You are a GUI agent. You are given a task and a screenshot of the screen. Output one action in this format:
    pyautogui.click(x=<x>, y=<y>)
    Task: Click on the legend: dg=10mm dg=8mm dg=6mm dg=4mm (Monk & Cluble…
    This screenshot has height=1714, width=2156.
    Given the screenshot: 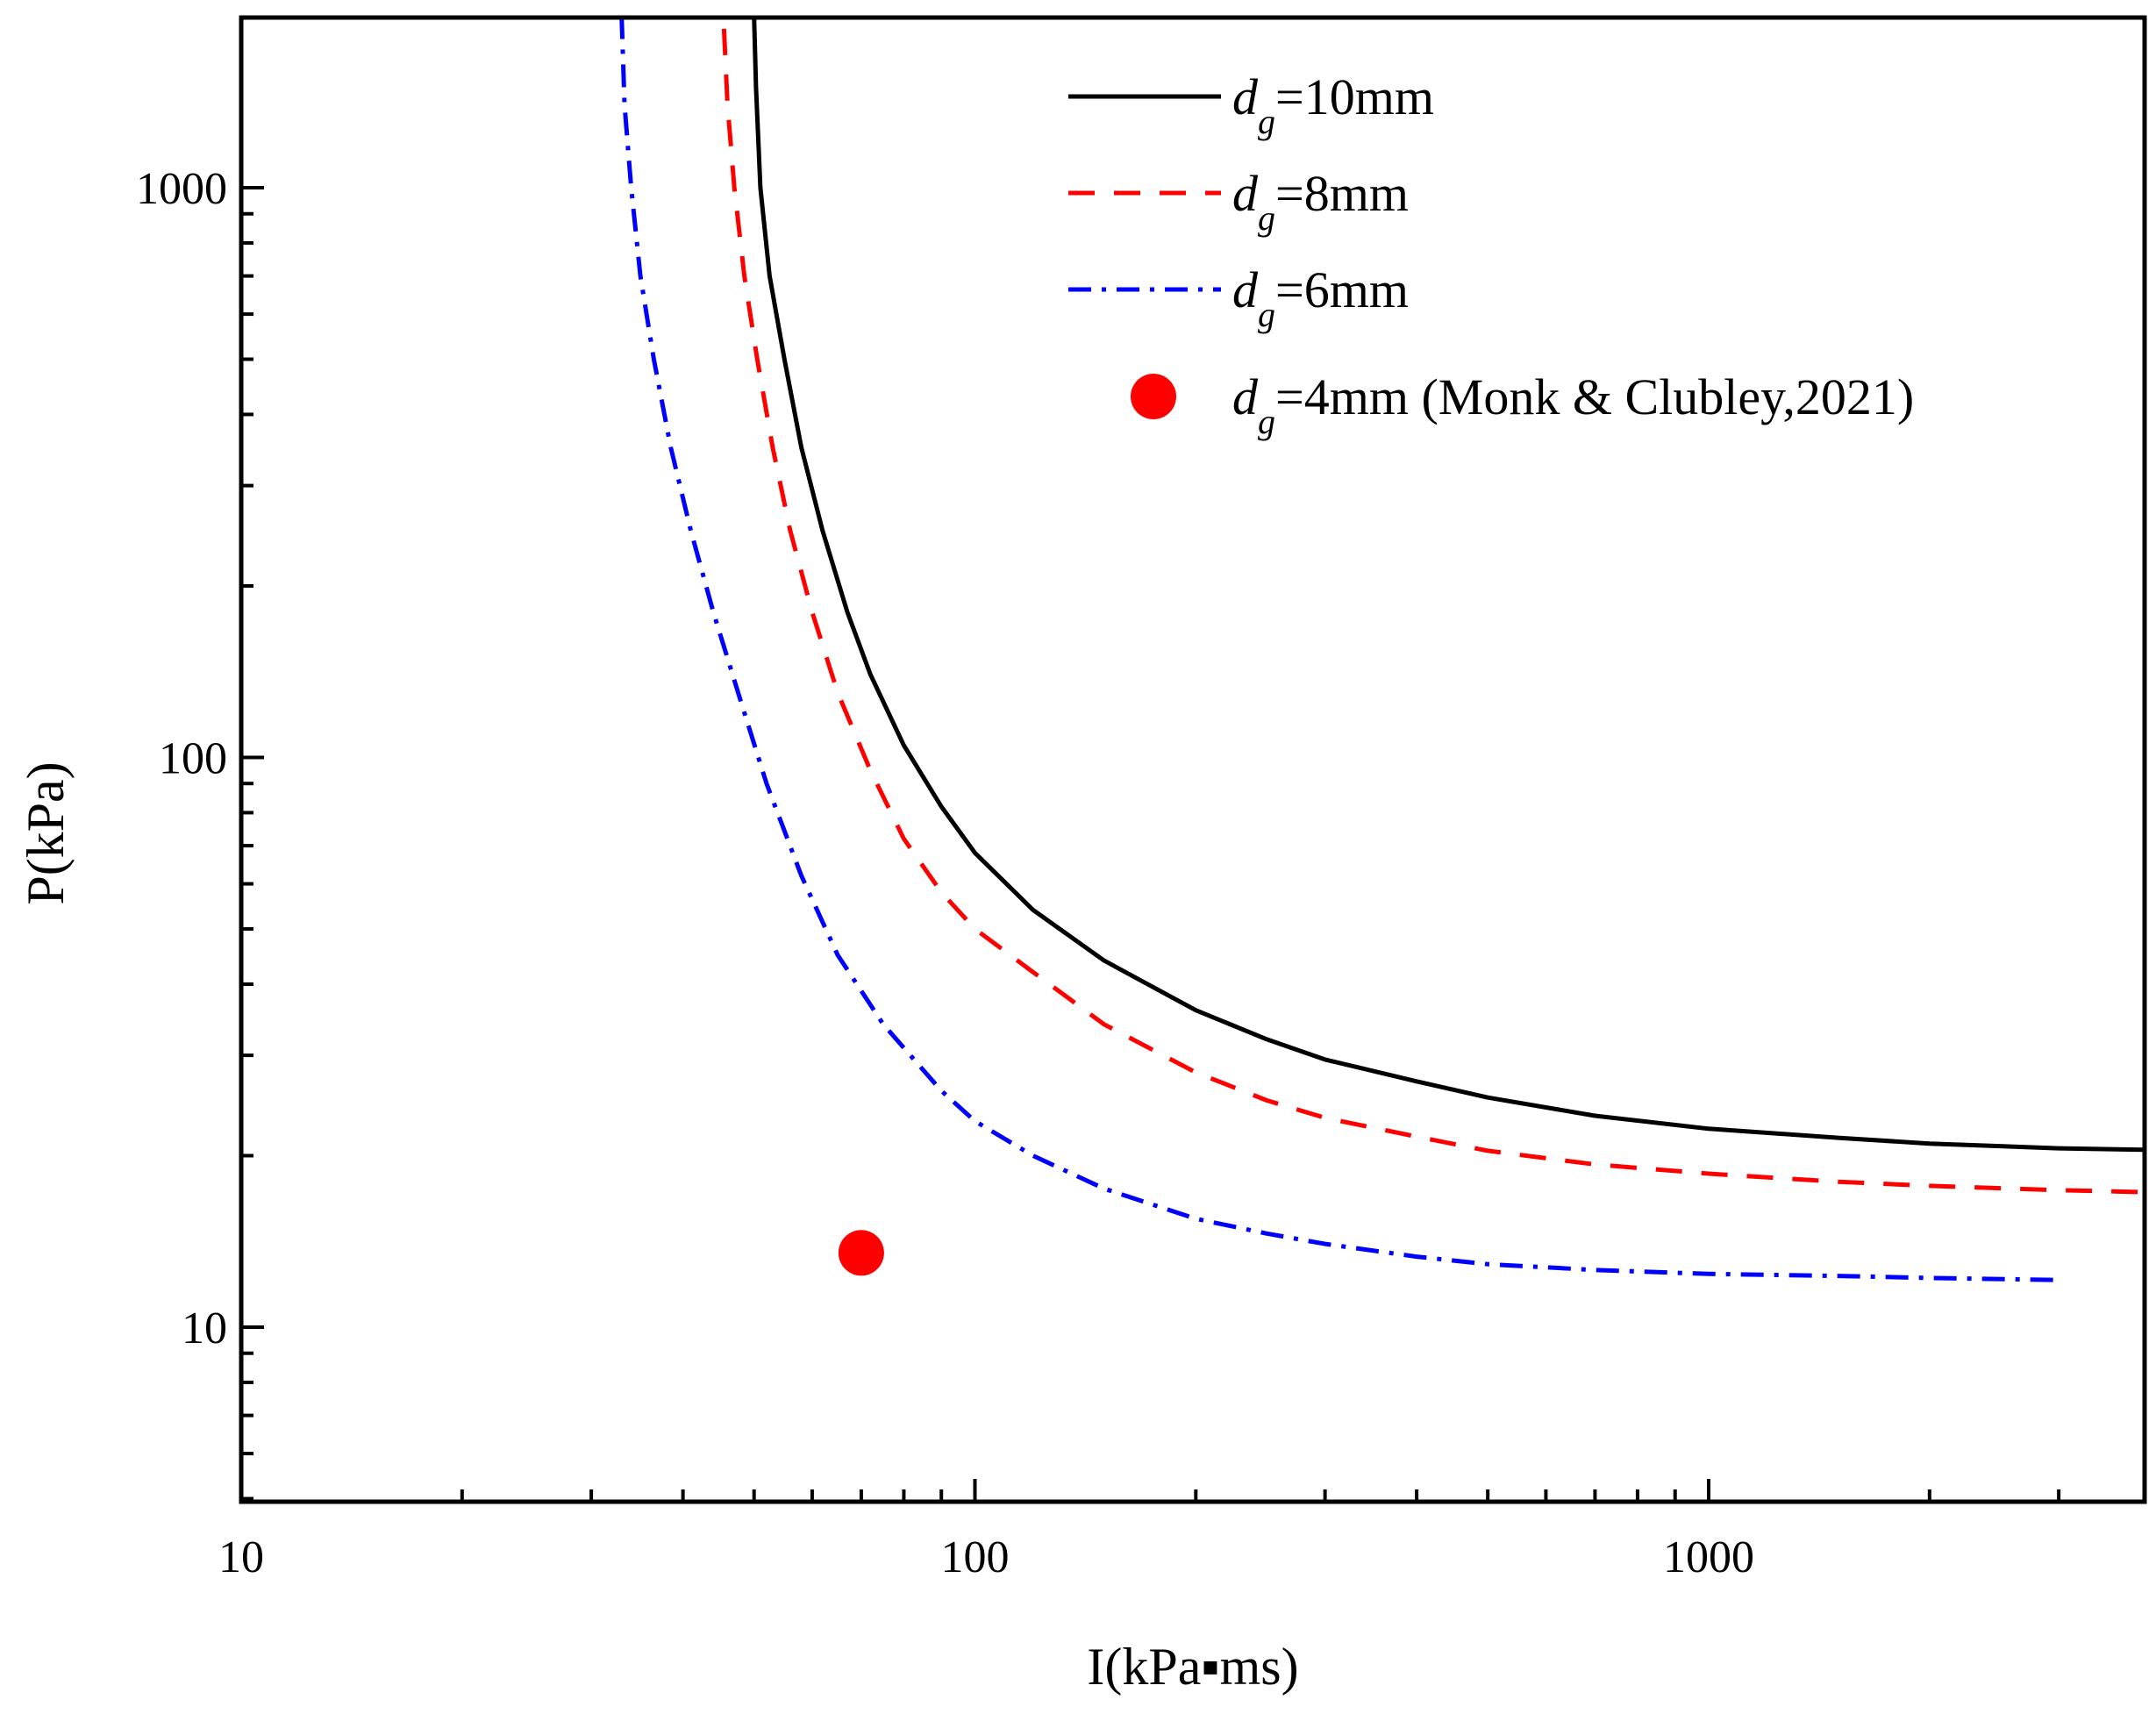 What is the action you would take?
    pyautogui.click(x=1491, y=254)
    